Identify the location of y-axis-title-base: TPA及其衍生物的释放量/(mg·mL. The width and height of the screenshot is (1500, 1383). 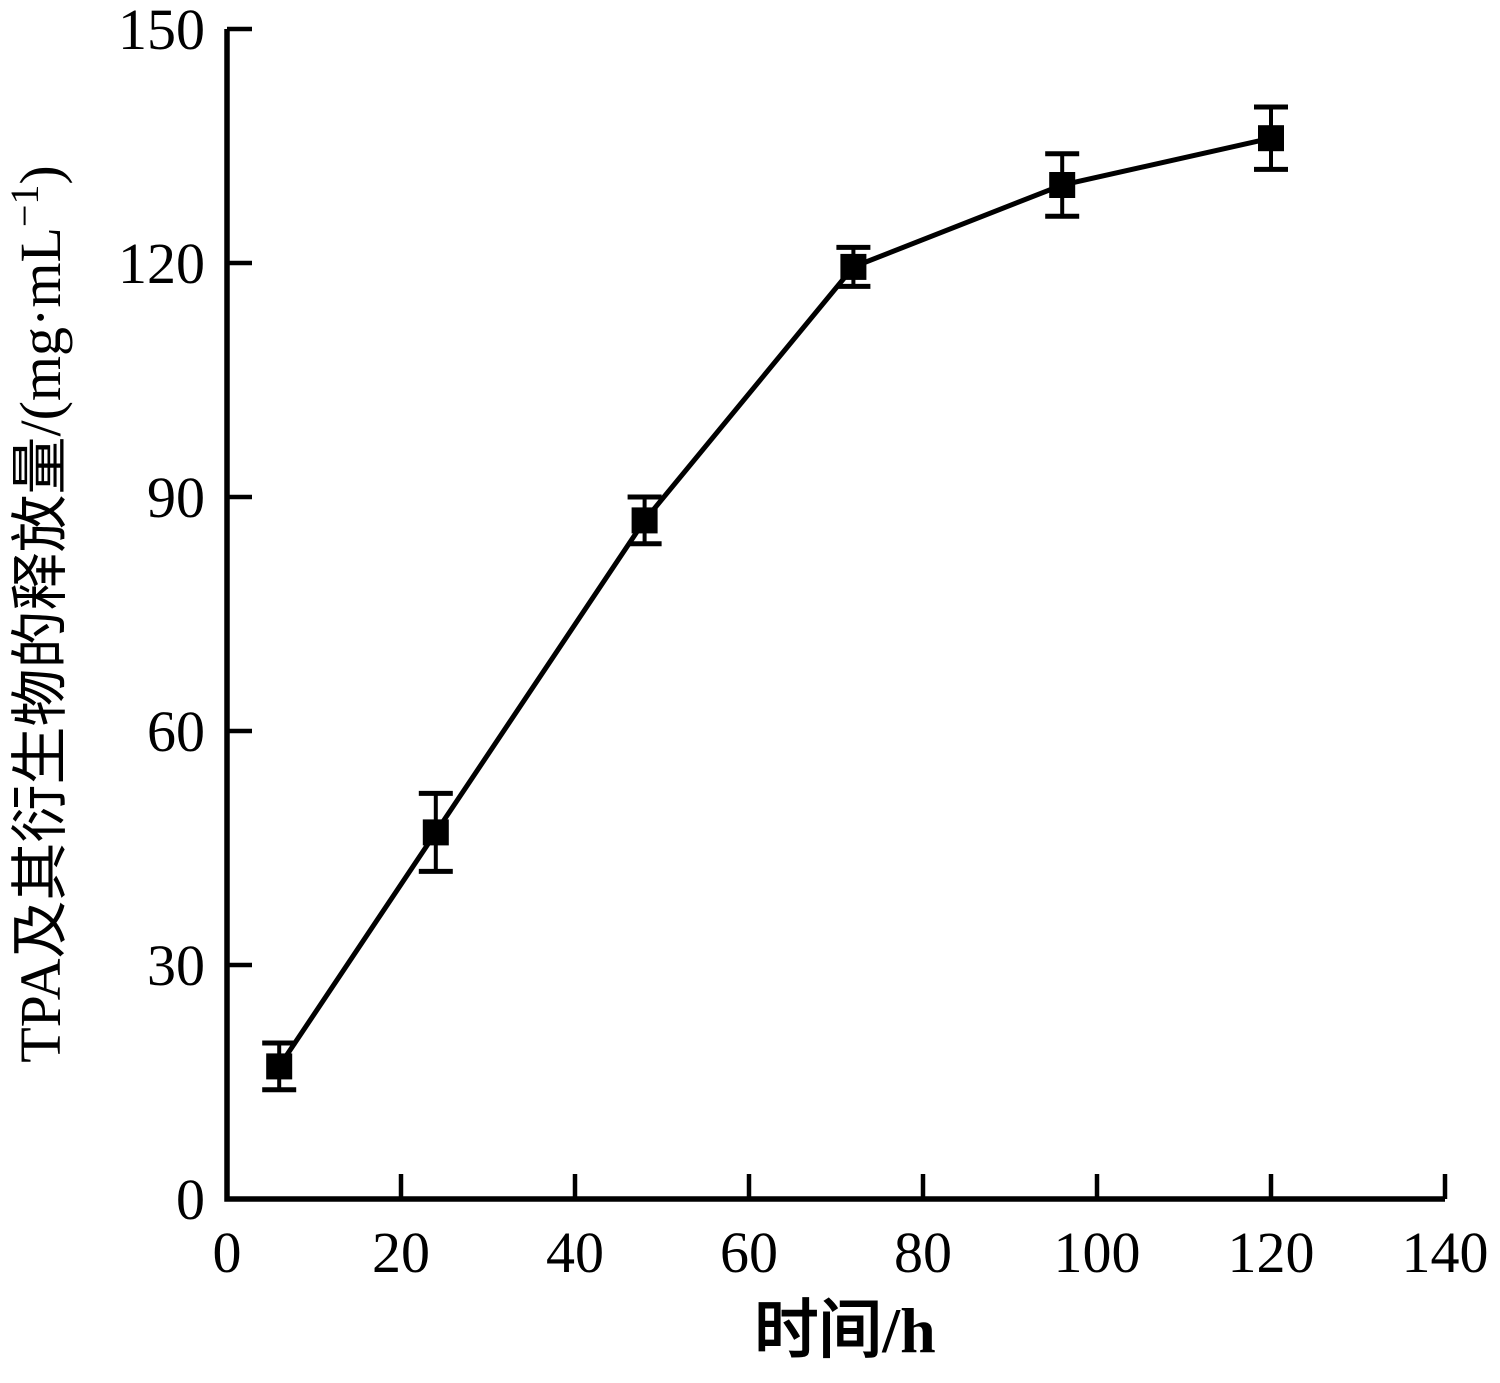
(40, 645).